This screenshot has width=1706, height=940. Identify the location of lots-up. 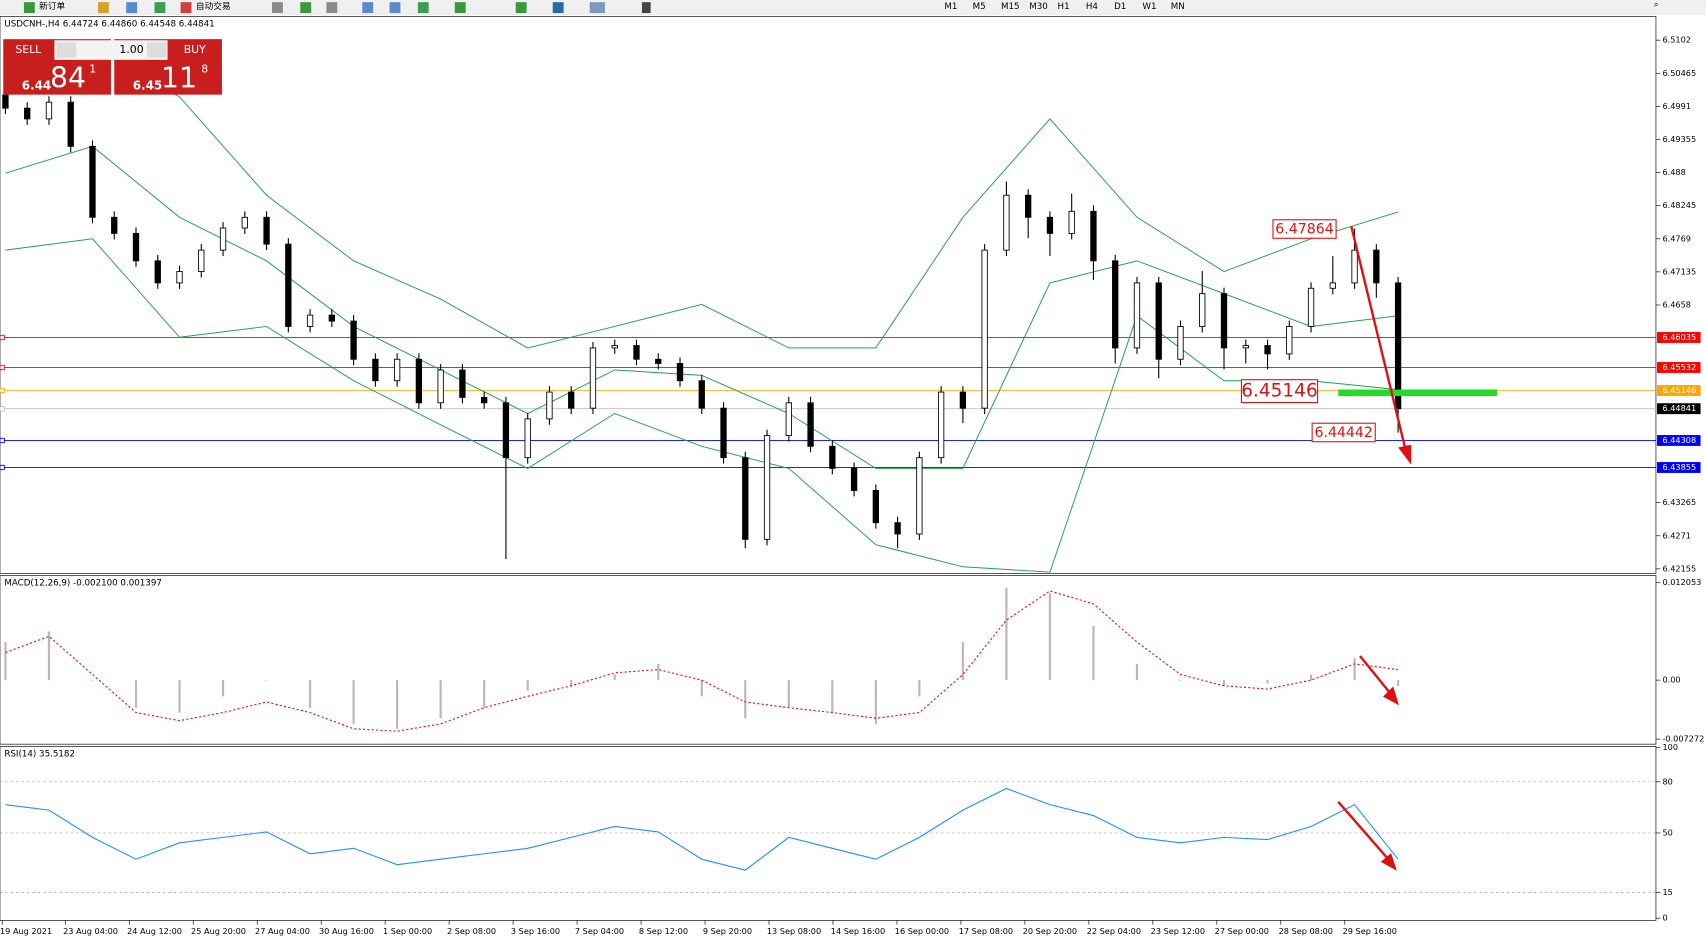
(156, 50).